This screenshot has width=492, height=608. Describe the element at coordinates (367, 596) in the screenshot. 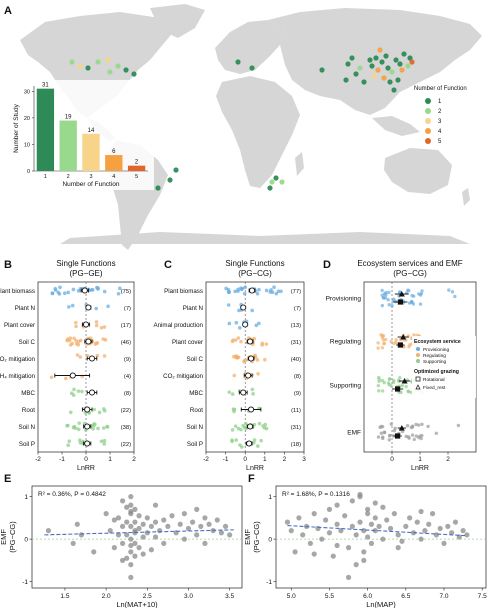

I see `x-tick-label: 6.0` at that location.